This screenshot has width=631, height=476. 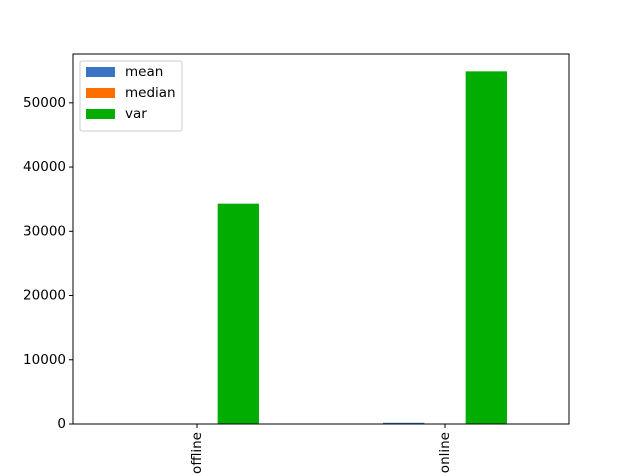 I want to click on legend: mean median var, so click(x=131, y=96).